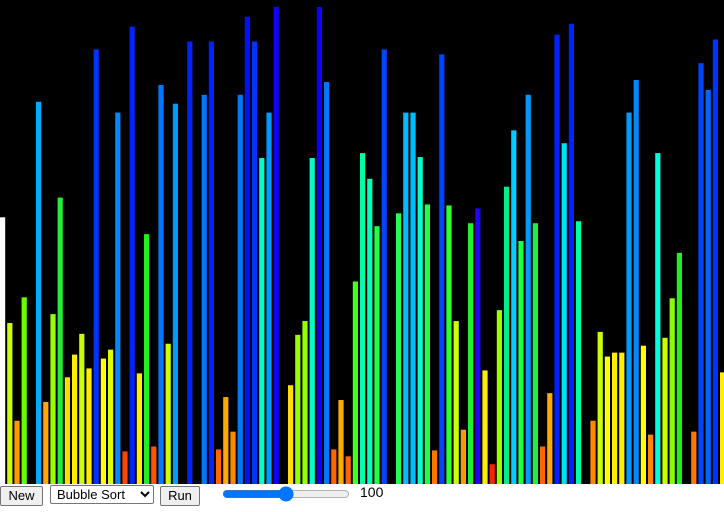  I want to click on control-bar: New Bubble Sort Run 100, so click(362, 498).